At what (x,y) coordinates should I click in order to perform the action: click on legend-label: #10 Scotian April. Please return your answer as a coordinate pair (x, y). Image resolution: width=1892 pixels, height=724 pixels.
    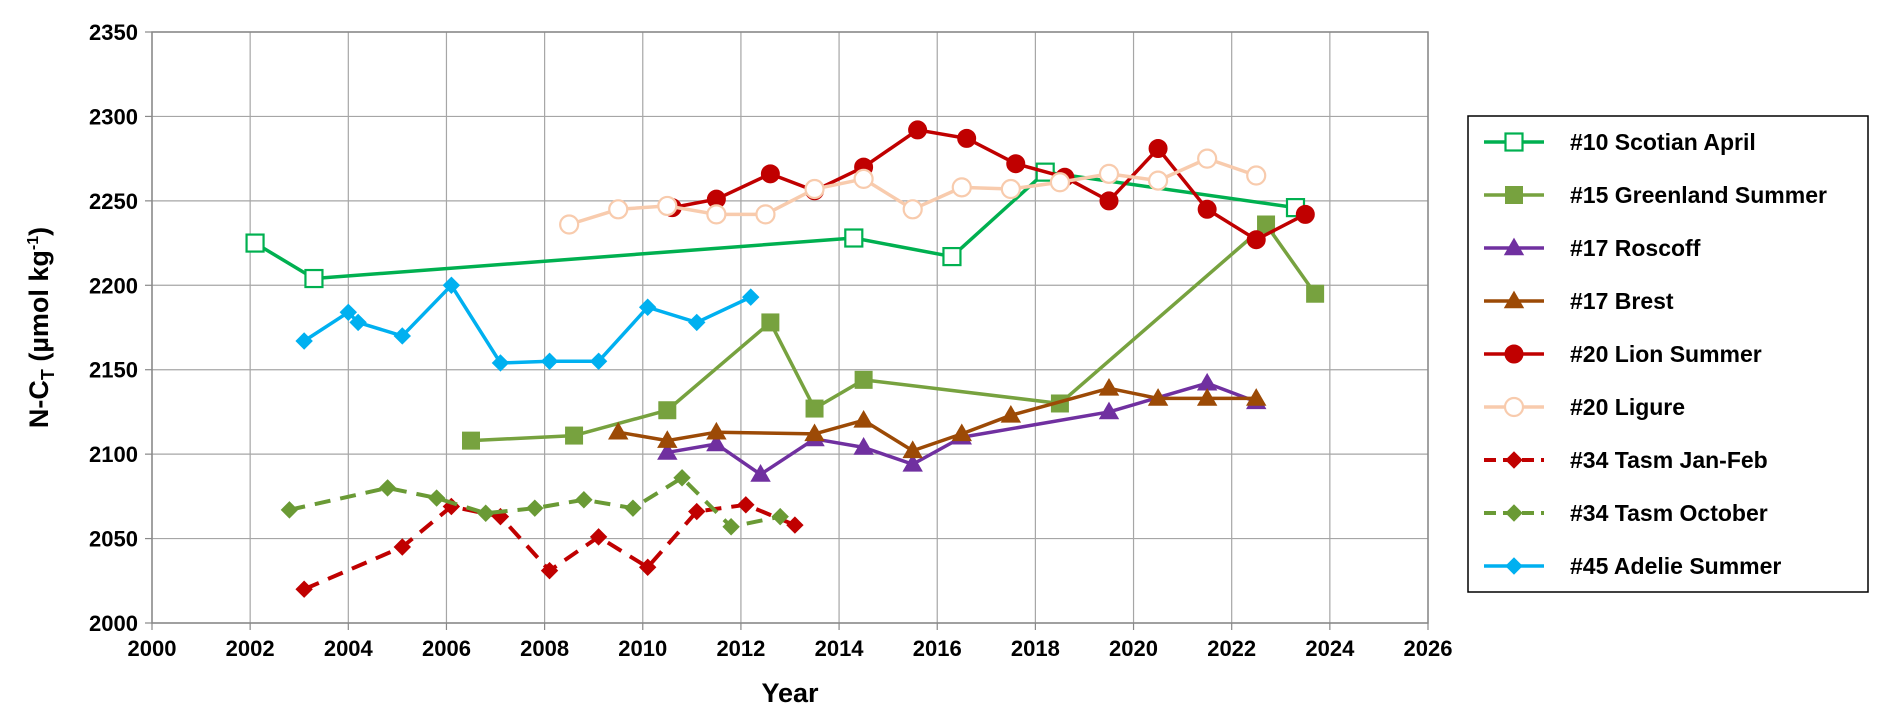
    Looking at the image, I should click on (1663, 142).